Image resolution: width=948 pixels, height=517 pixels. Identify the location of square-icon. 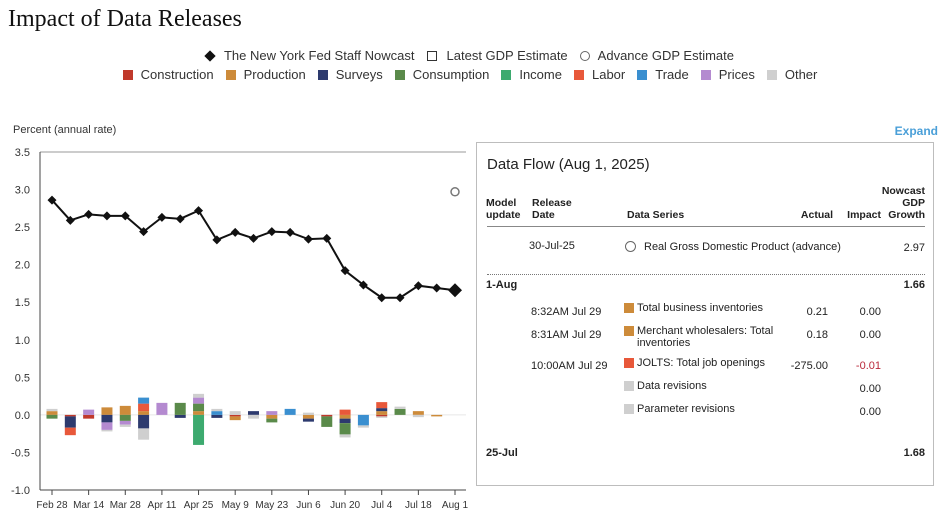
(431, 55).